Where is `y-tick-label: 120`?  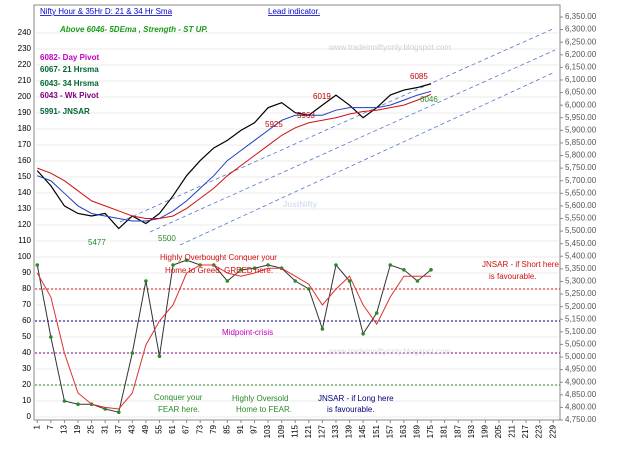
y-tick-label: 120 is located at coordinates (25, 224).